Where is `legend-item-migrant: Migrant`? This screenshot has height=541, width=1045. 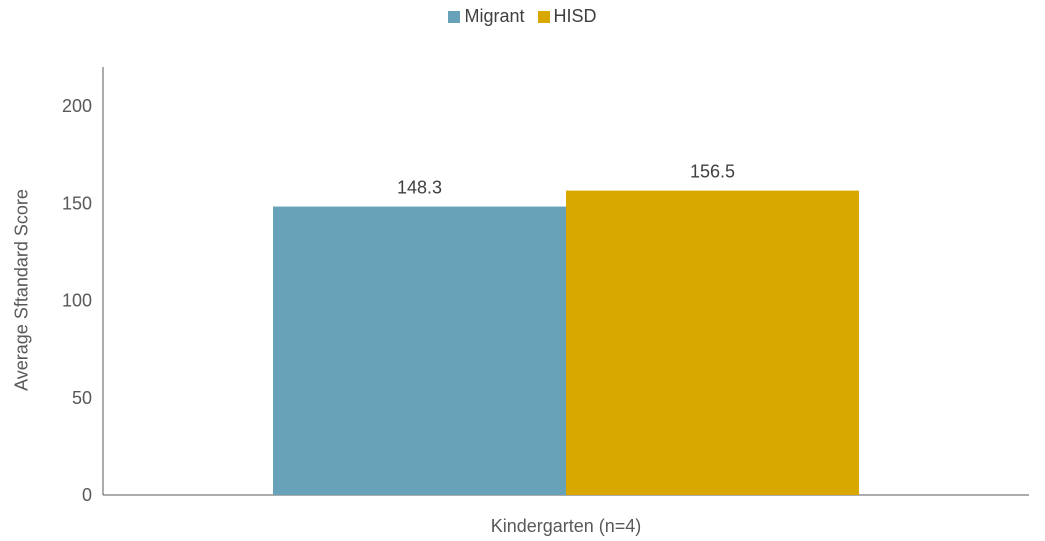 legend-item-migrant: Migrant is located at coordinates (486, 16).